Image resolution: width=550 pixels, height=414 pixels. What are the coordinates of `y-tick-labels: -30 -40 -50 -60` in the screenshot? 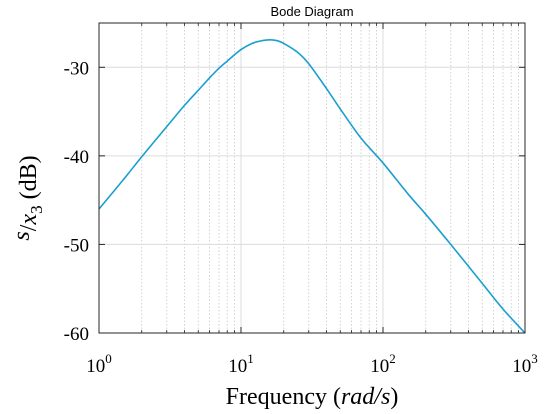 It's located at (76, 201).